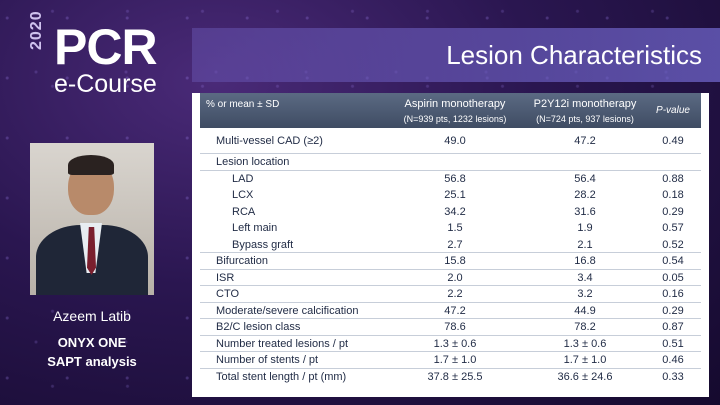 This screenshot has height=405, width=720. Describe the element at coordinates (585, 195) in the screenshot. I see `p2y12-value: 28.2` at that location.